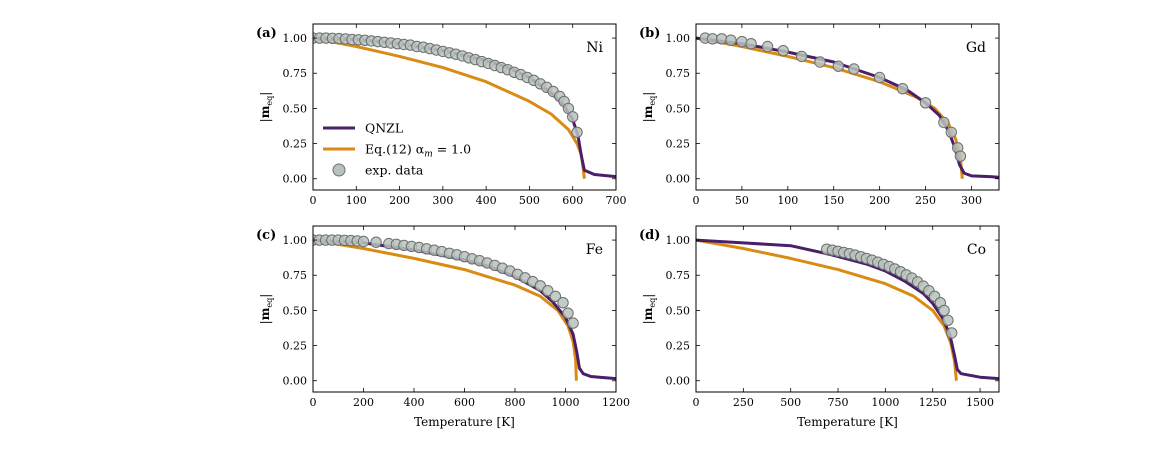  What do you see at coordinates (339, 170) in the screenshot?
I see `legend-exp-marker` at bounding box center [339, 170].